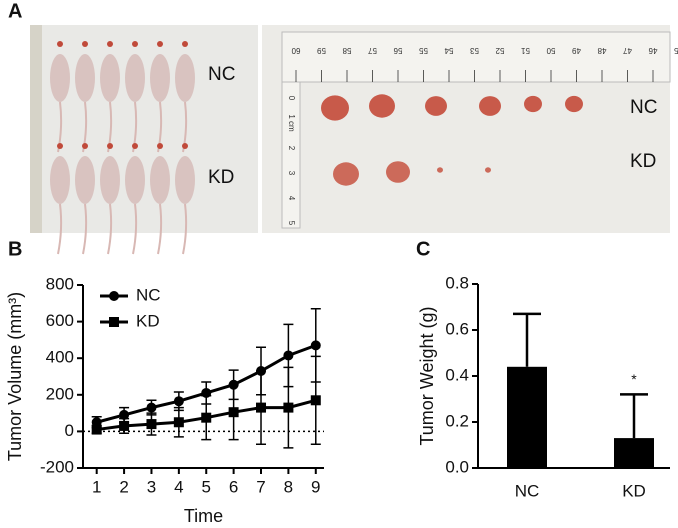  Describe the element at coordinates (321, 50) in the screenshot. I see `ruler-number: 59` at that location.